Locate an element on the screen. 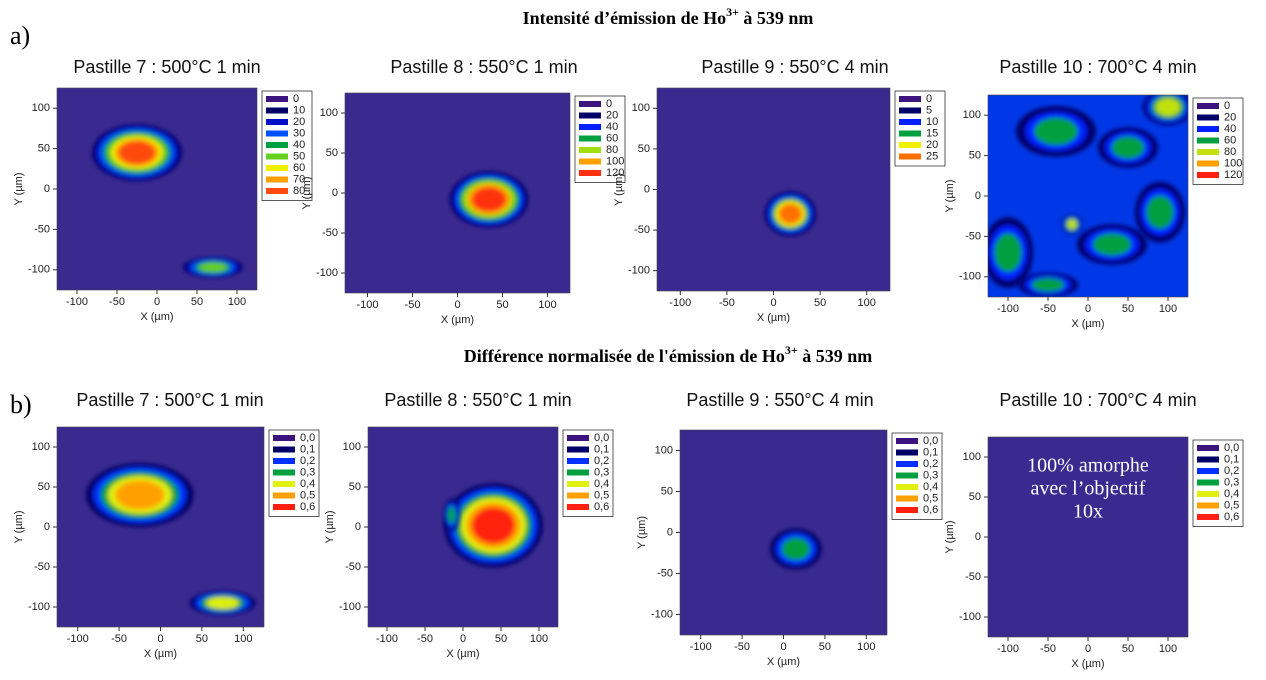 This screenshot has width=1266, height=680. y-tick-label: 100 is located at coordinates (664, 450).